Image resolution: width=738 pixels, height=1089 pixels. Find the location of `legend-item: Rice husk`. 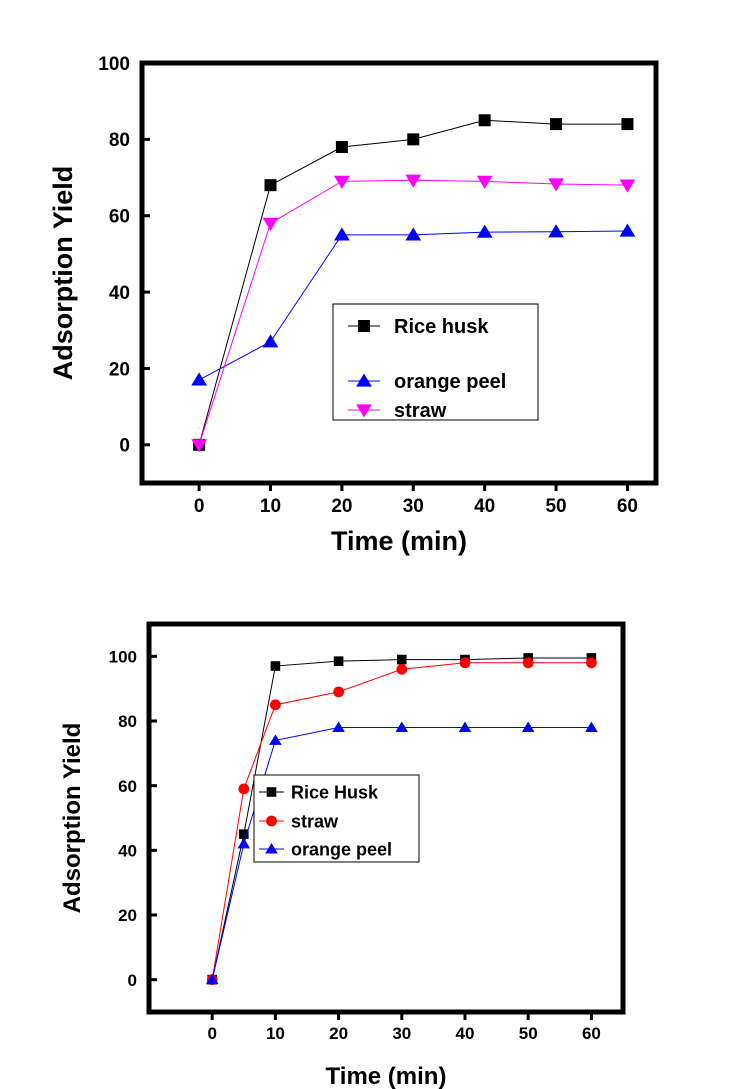

legend-item: Rice husk is located at coordinates (418, 327).